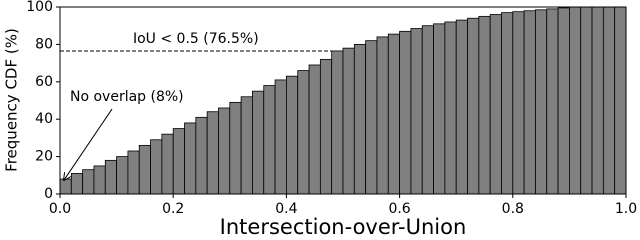  I want to click on y-tick-label: 20, so click(44, 157).